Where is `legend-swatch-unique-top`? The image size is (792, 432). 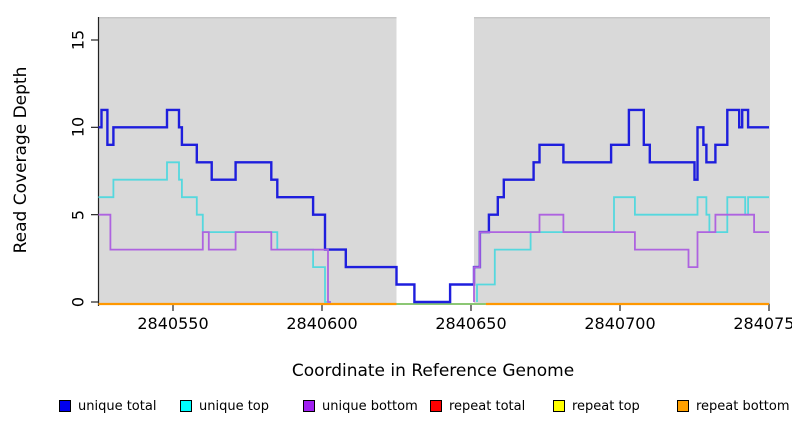
legend-swatch-unique-top is located at coordinates (186, 406).